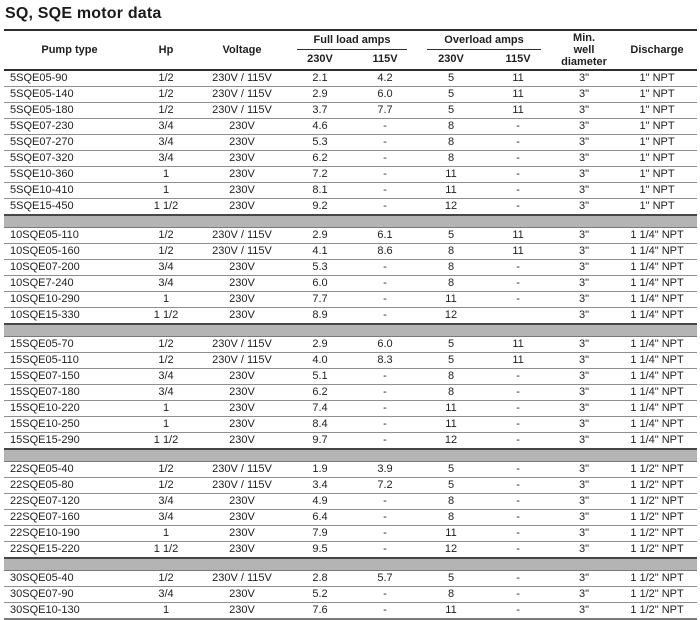  Describe the element at coordinates (166, 158) in the screenshot. I see `cell-hp: 3/4` at that location.